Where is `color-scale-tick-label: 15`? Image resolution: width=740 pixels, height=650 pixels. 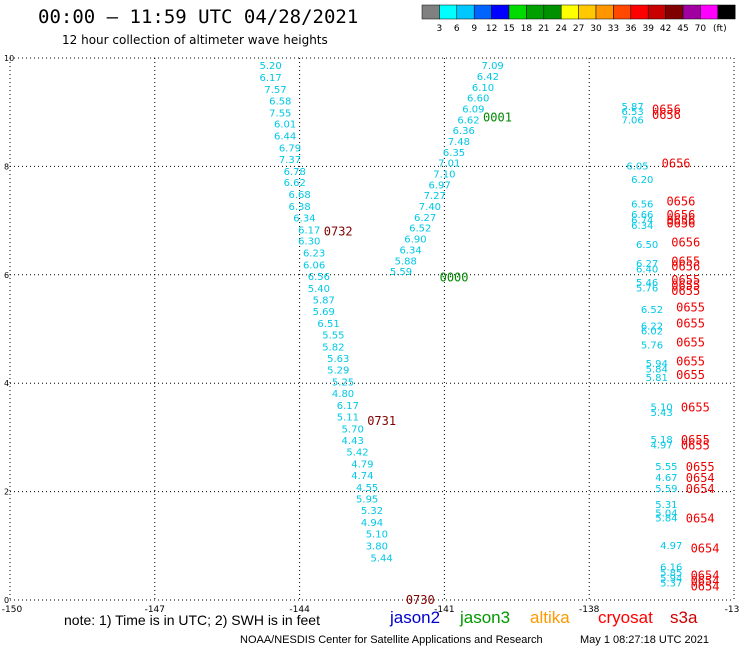 color-scale-tick-label: 15 is located at coordinates (508, 29).